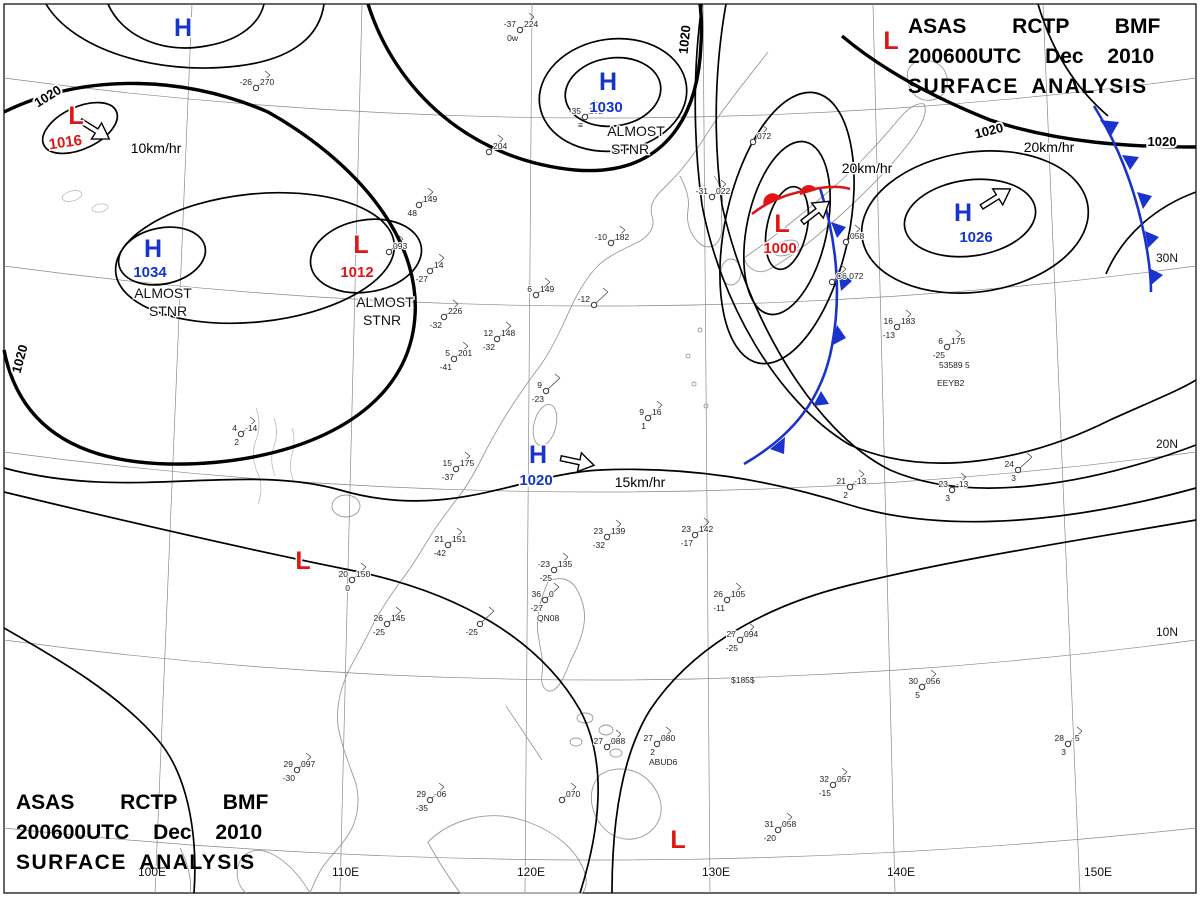  What do you see at coordinates (738, 594) in the screenshot?
I see `station-pressure: 105` at bounding box center [738, 594].